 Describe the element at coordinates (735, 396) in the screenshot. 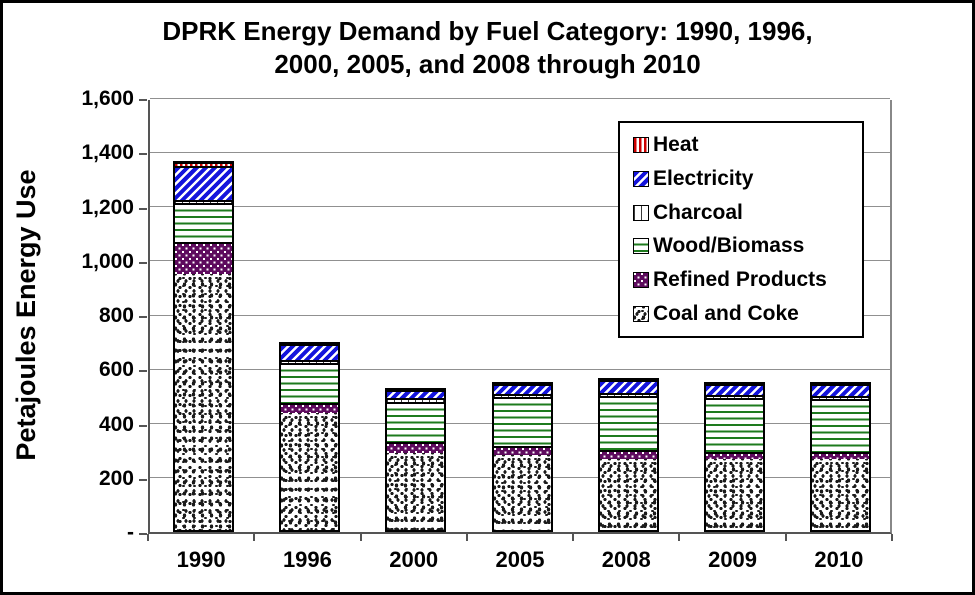

I see `bar-segment-charcoal-2009` at that location.